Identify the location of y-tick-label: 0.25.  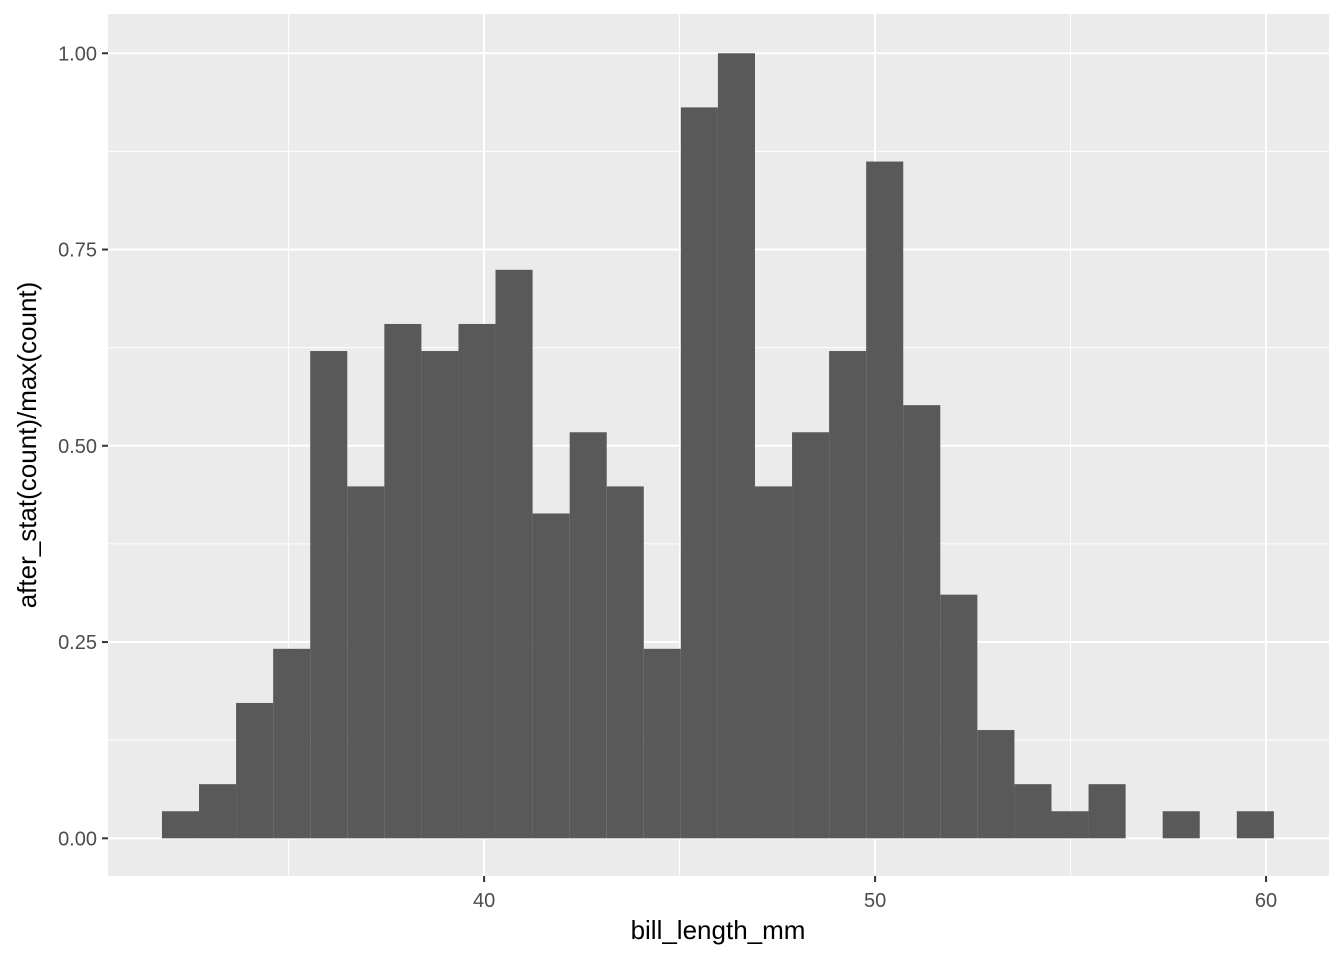
(77, 643).